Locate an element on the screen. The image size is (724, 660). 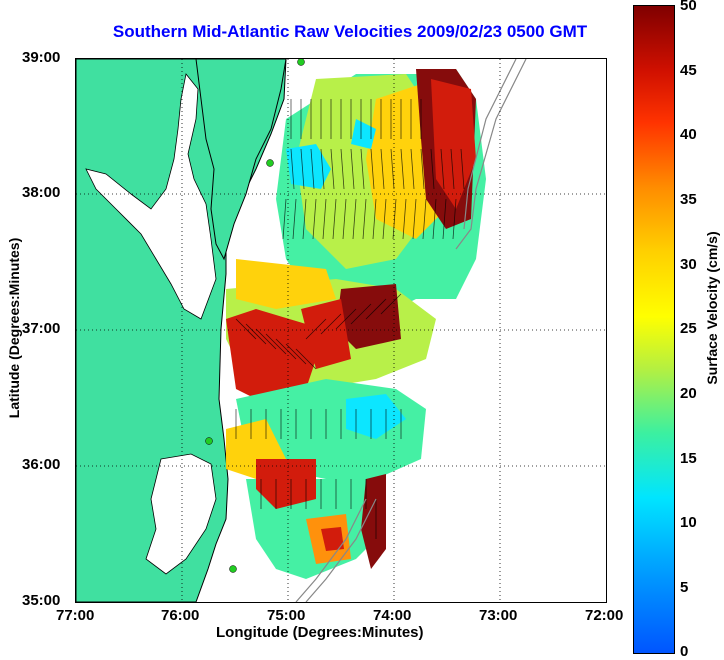
colorbar-tick-label: 5 is located at coordinates (684, 587).